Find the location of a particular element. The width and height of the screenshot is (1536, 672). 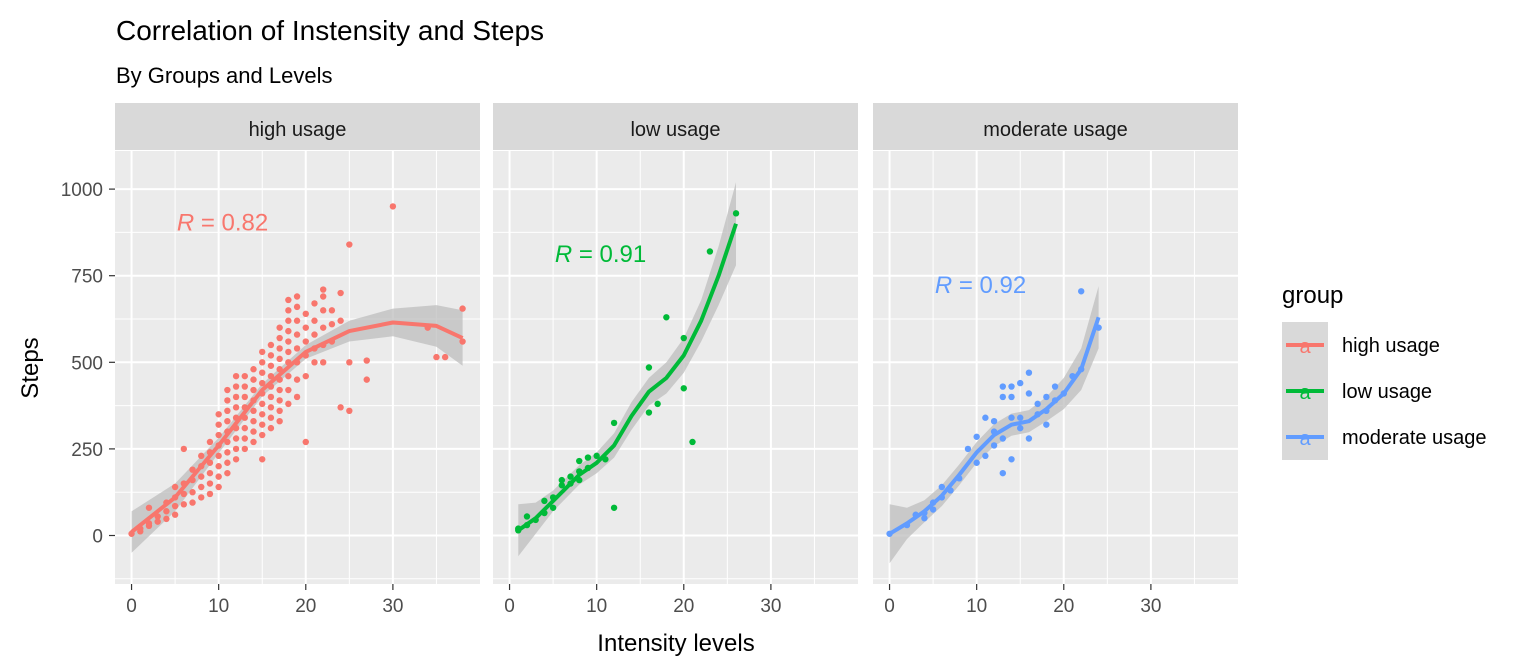

y-axis: 0 250 500 750 1000 is located at coordinates (88, 364).